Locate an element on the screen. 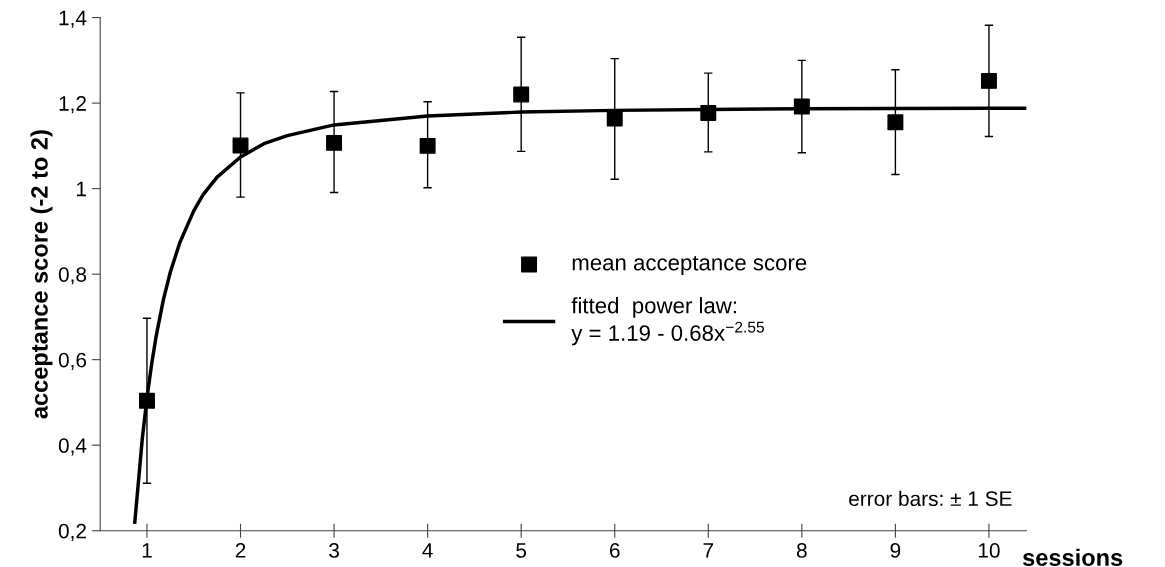  y-tick-label: 1,2 is located at coordinates (72, 105).